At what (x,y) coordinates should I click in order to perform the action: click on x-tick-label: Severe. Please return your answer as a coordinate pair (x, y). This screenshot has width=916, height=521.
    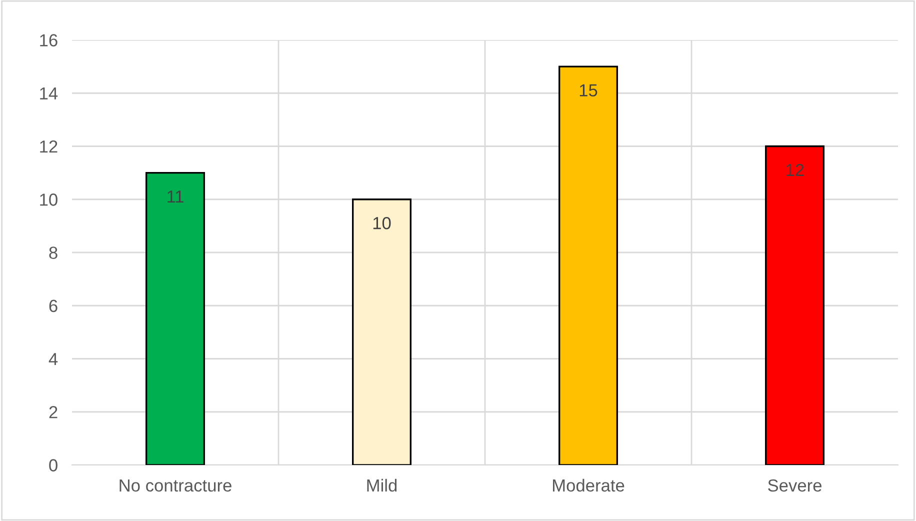
    Looking at the image, I should click on (795, 485).